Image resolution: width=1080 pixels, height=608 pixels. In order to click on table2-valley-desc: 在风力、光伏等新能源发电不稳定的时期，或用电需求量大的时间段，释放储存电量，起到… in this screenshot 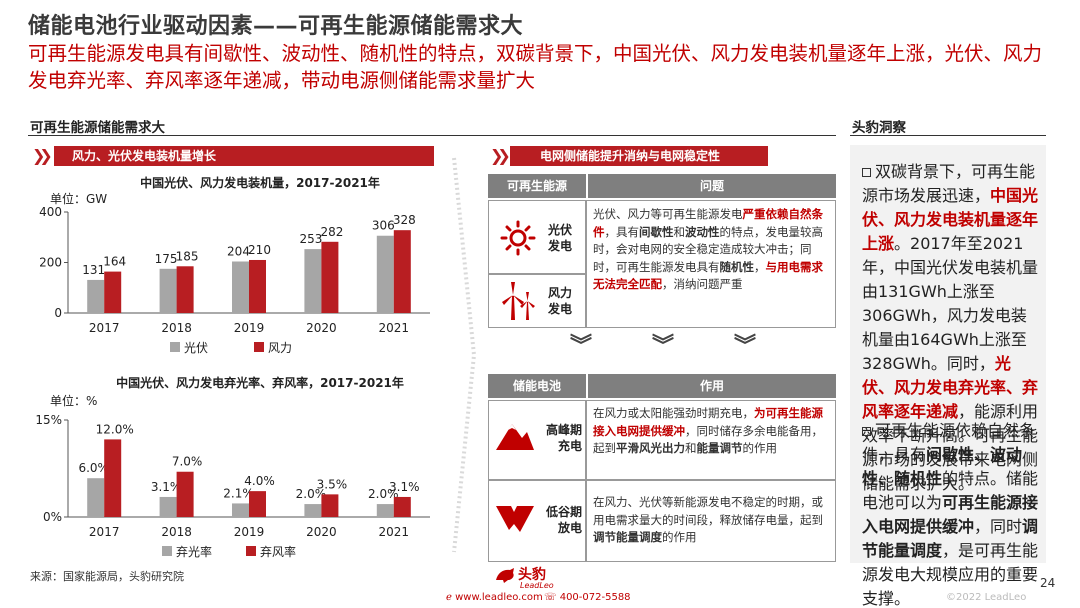, I will do `click(712, 520)`.